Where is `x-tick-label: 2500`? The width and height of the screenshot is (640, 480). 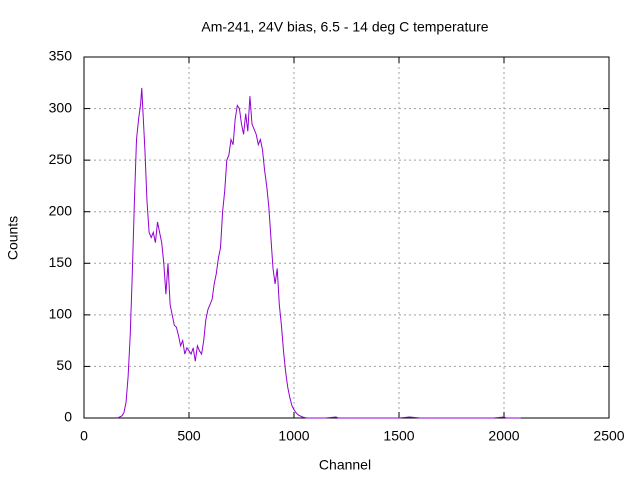
x-tick-label: 2500 is located at coordinates (608, 436).